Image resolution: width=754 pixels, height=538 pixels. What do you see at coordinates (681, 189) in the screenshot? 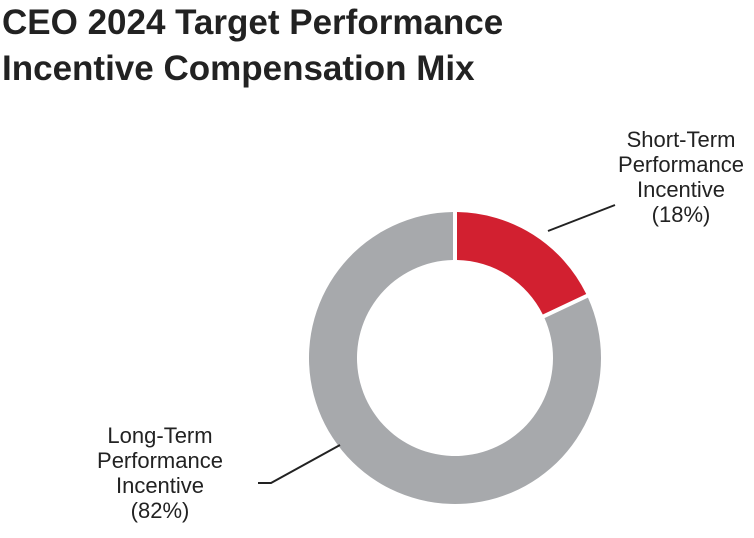
I see `label-short-term-line-3: Incentive` at bounding box center [681, 189].